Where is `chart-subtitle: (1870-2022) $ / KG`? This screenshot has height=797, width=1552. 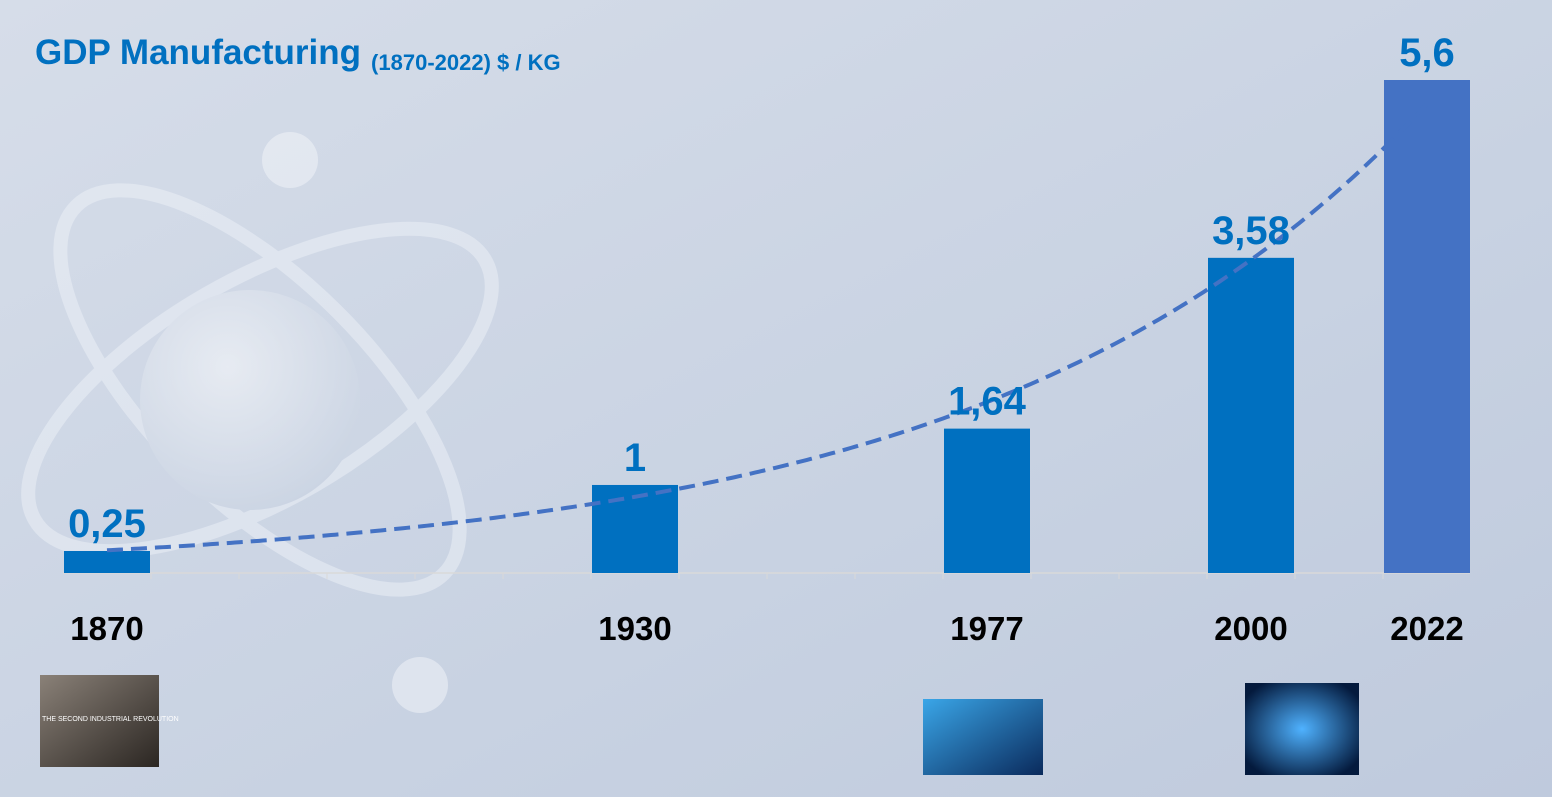
chart-subtitle: (1870-2022) $ / KG is located at coordinates (466, 62).